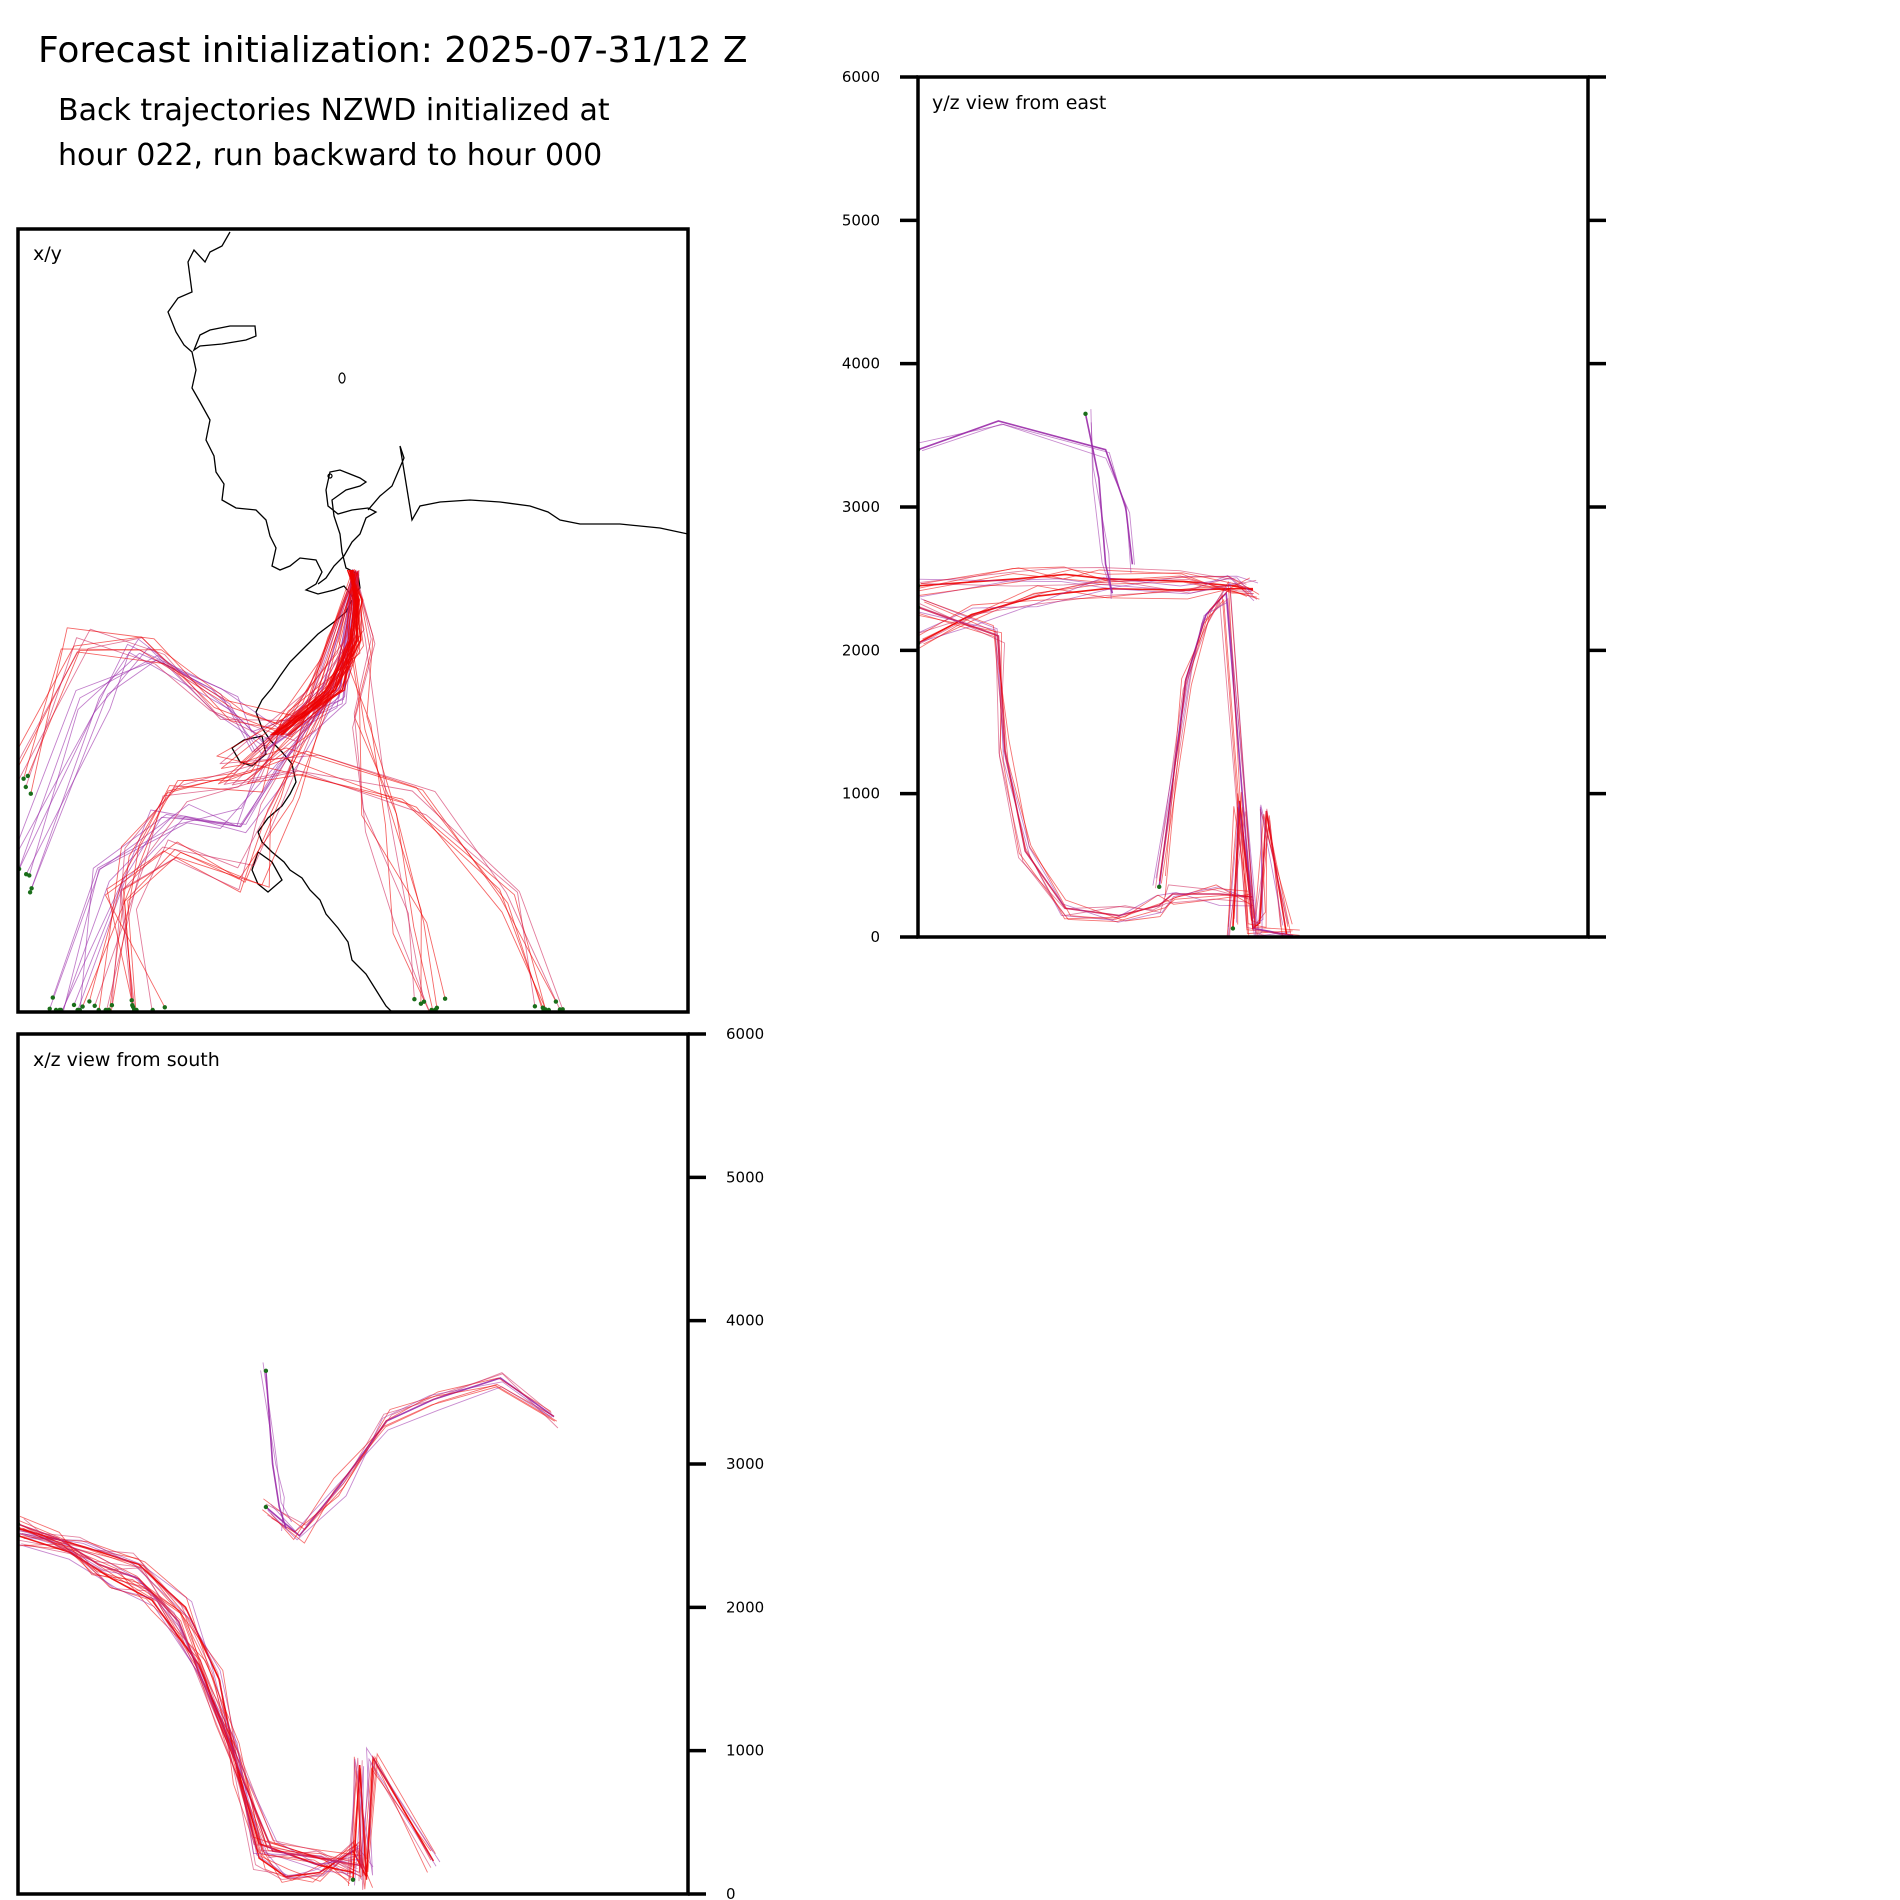  What do you see at coordinates (861, 77) in the screenshot?
I see `y-tick-label: 6000` at bounding box center [861, 77].